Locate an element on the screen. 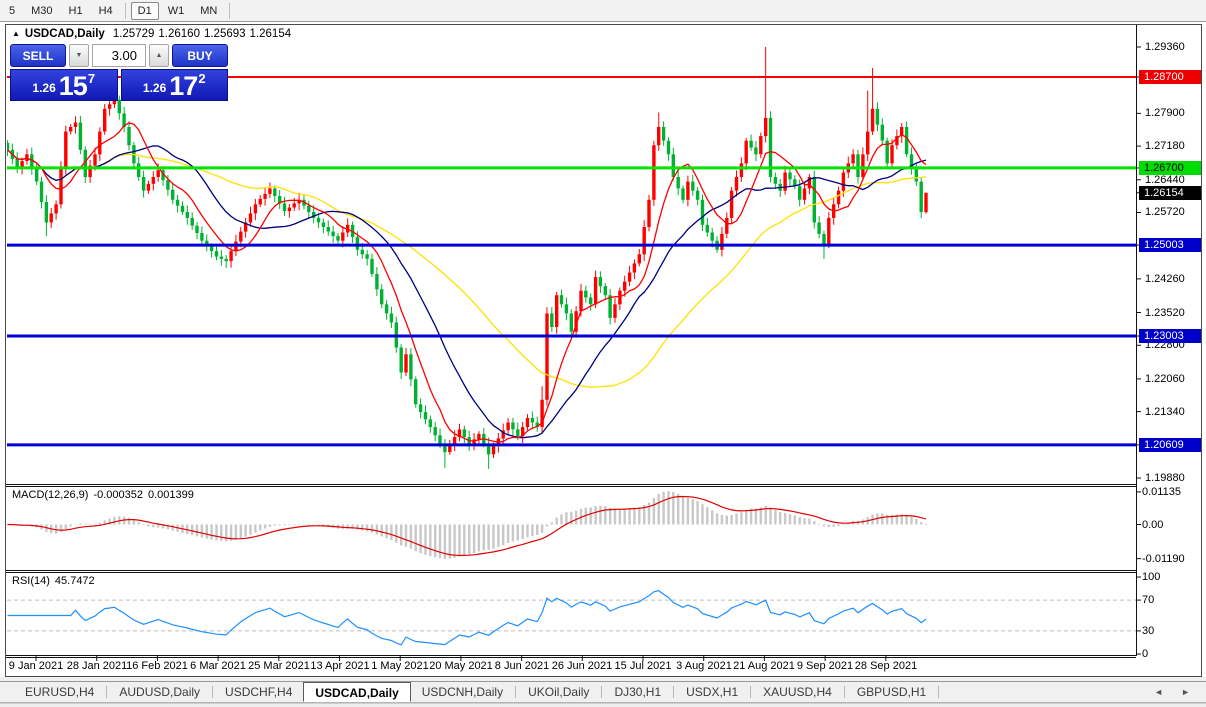  tabs-scroll-left-button: ◄ is located at coordinates (1159, 692).